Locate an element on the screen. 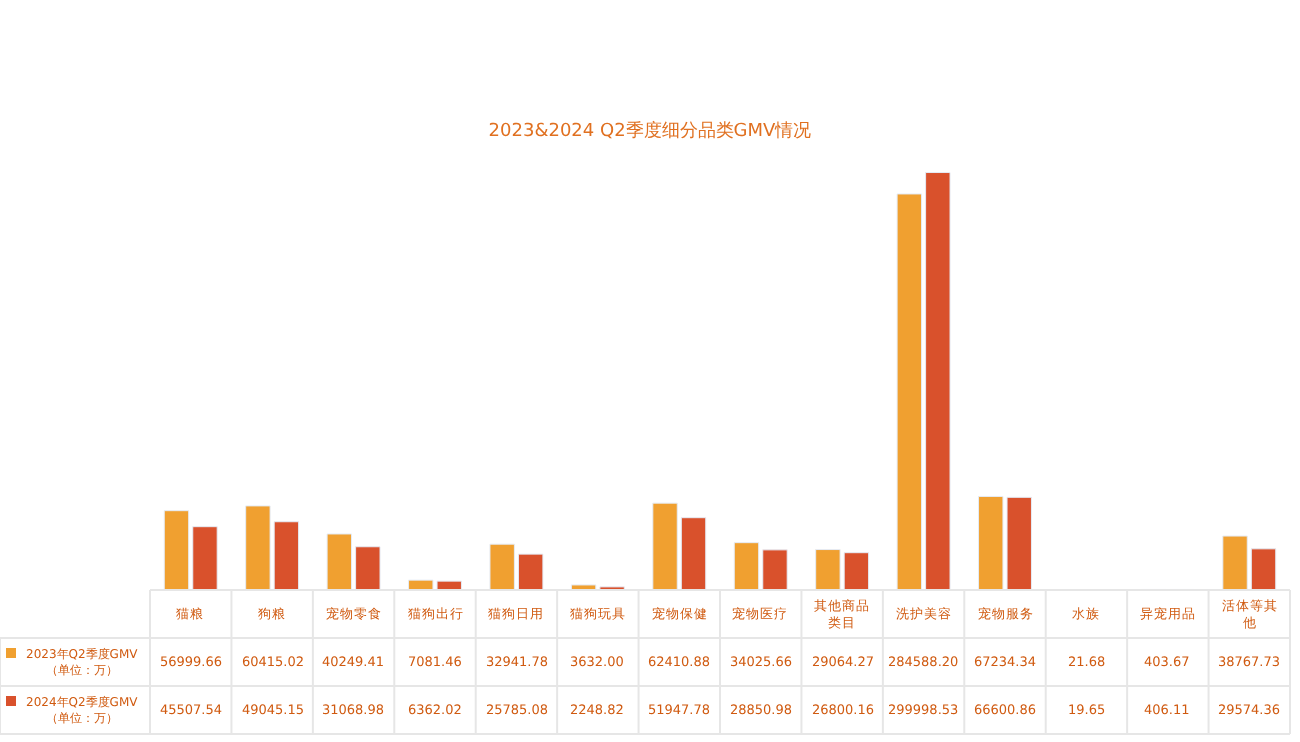 Image resolution: width=1300 pixels, height=742 pixels. chart-title: 2023&2024 Q2季度细分品类GMV情况 is located at coordinates (650, 131).